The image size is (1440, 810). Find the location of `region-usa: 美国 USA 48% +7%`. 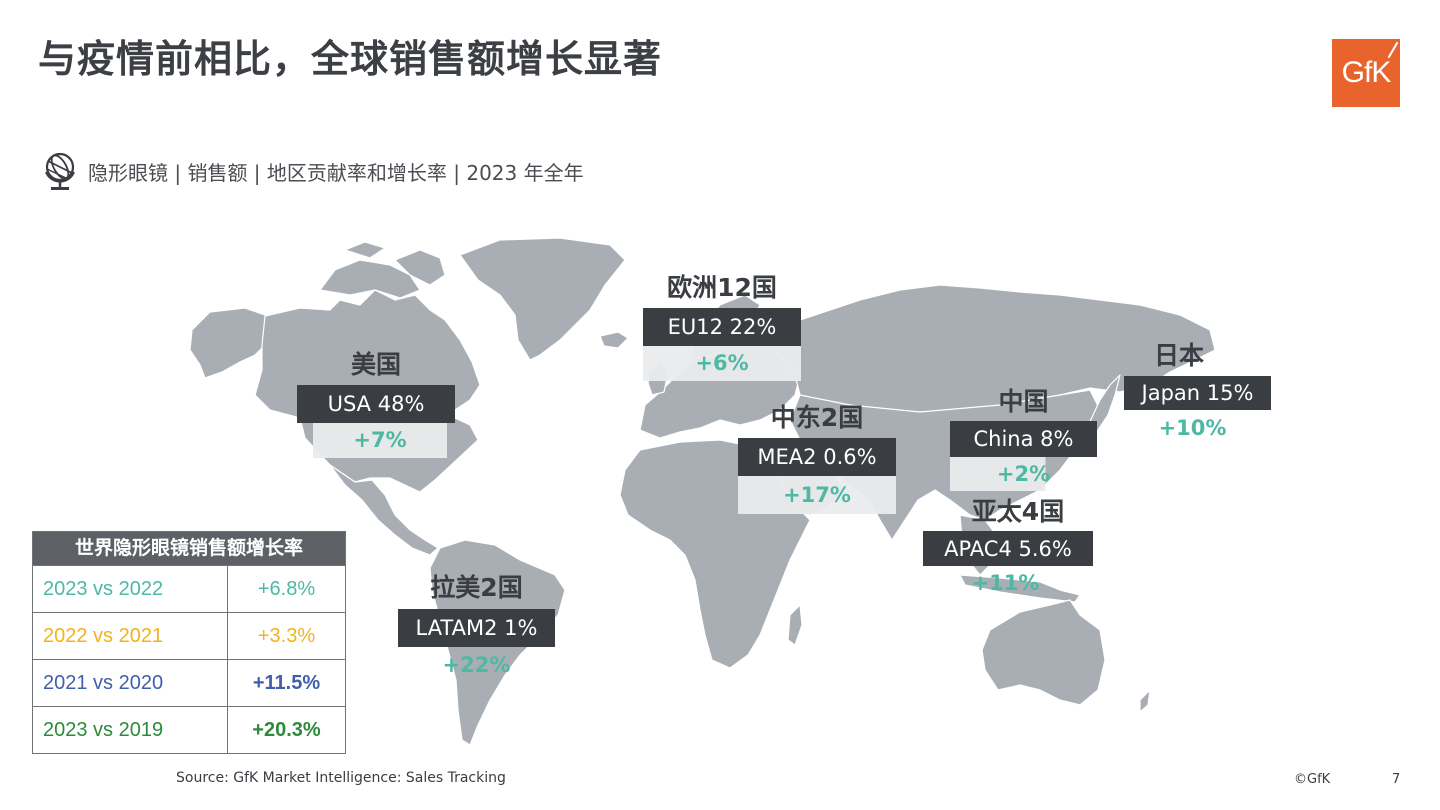

region-usa: 美国 USA 48% +7% is located at coordinates (376, 401).